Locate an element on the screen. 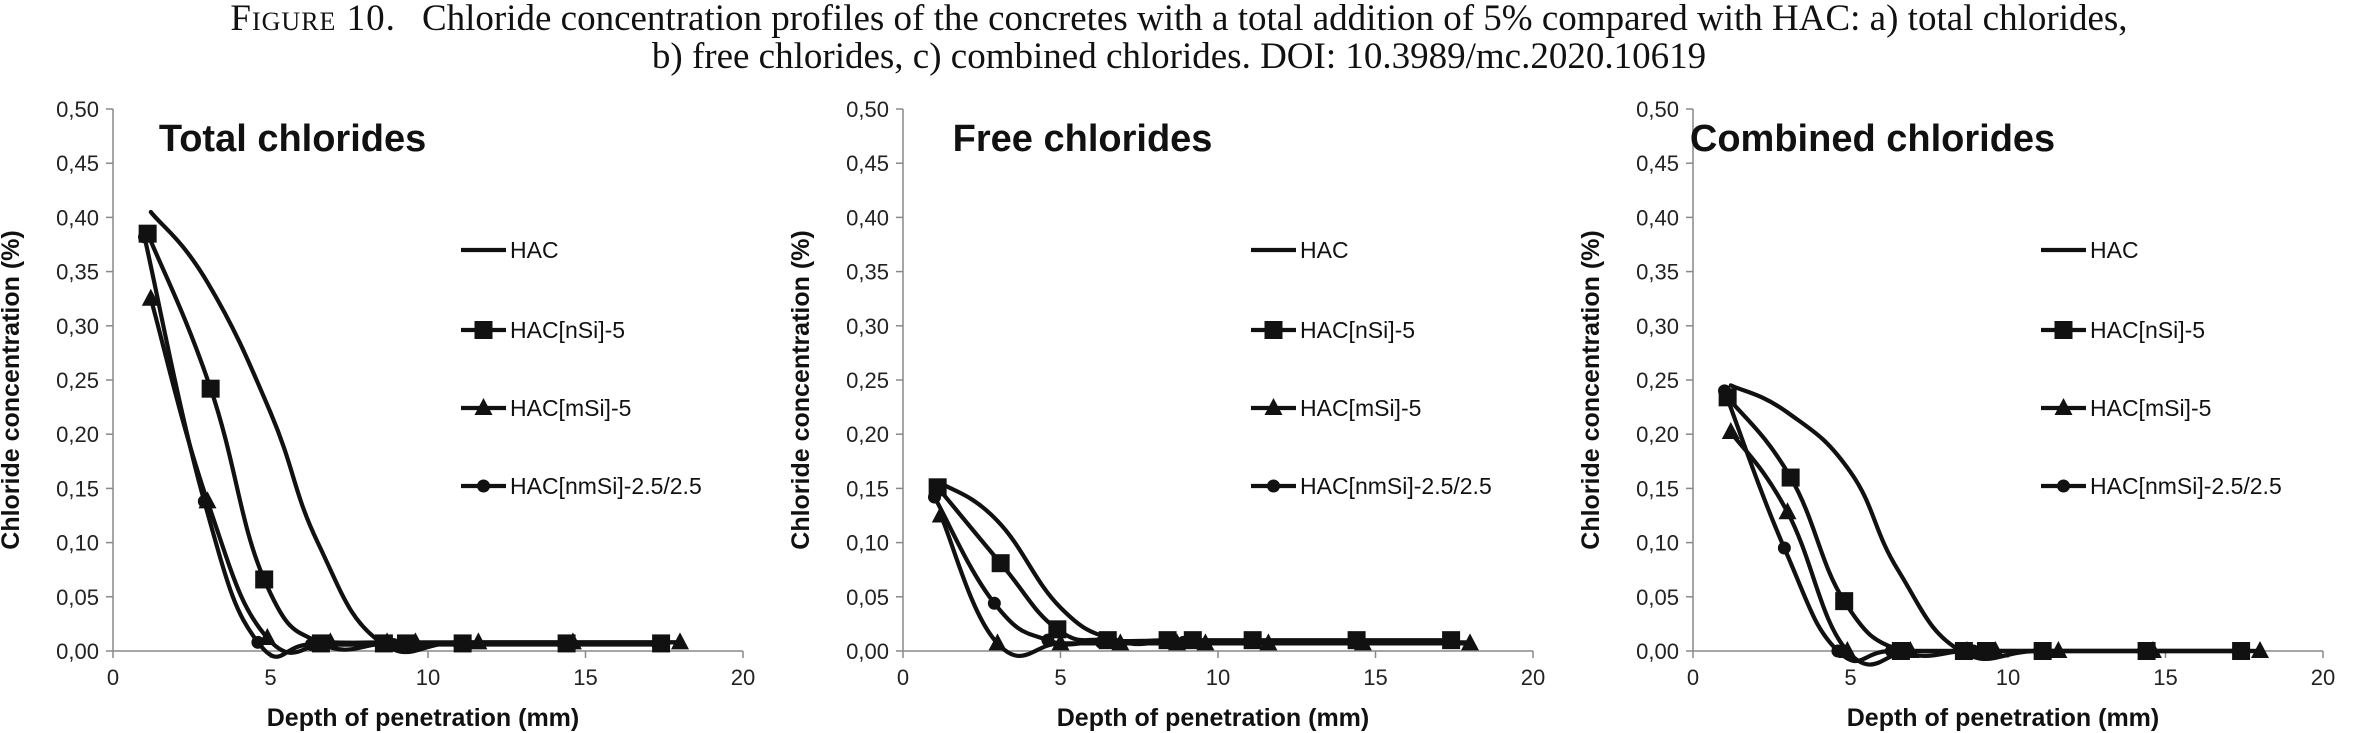  chart-title: Free chlorides is located at coordinates (1083, 139).